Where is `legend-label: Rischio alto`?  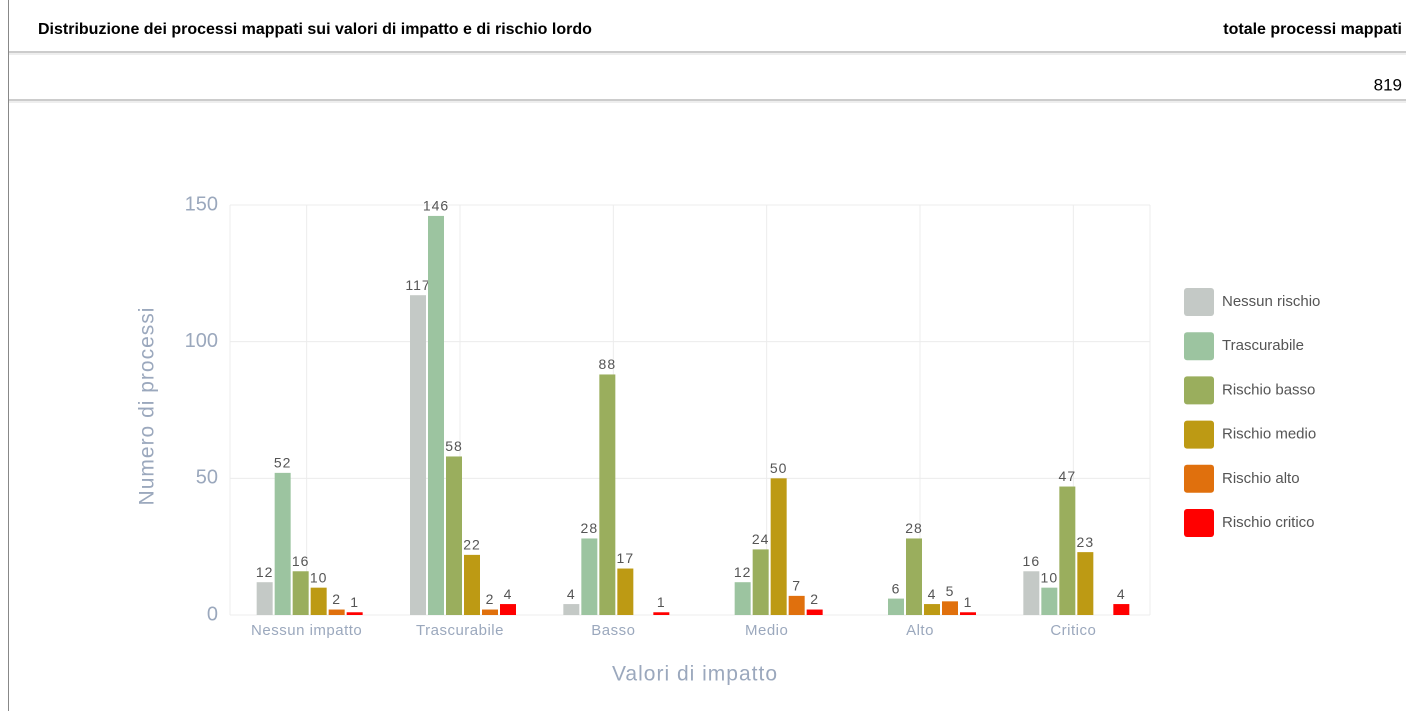
legend-label: Rischio alto is located at coordinates (1261, 478).